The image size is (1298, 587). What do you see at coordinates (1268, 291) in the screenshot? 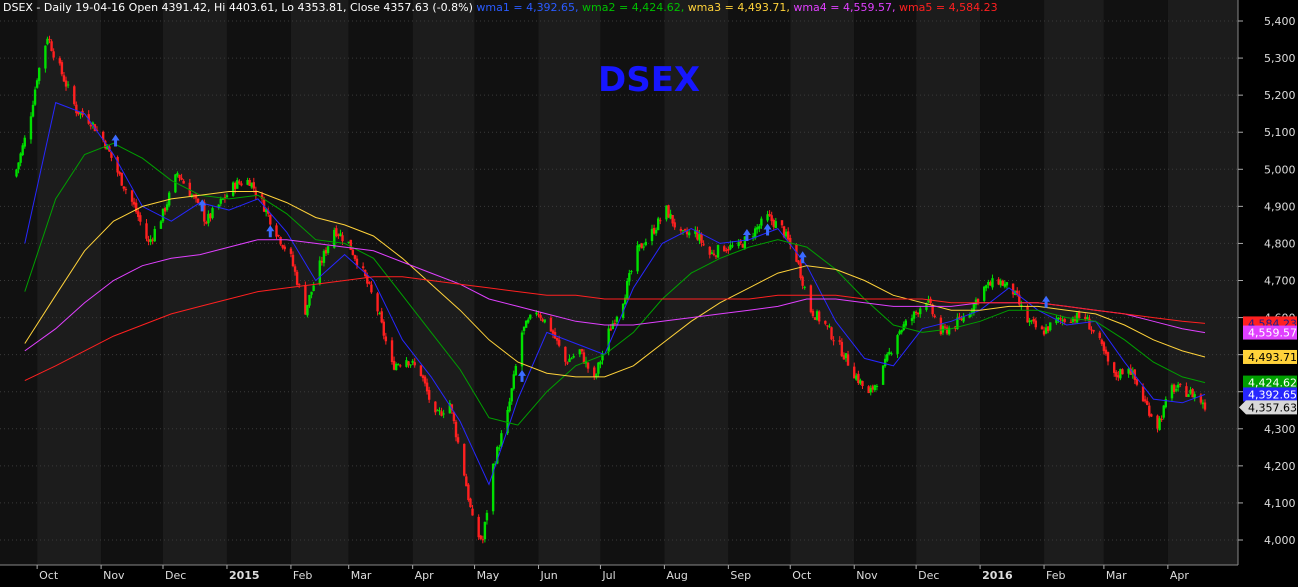
I see `y-axis-panel` at bounding box center [1268, 291].